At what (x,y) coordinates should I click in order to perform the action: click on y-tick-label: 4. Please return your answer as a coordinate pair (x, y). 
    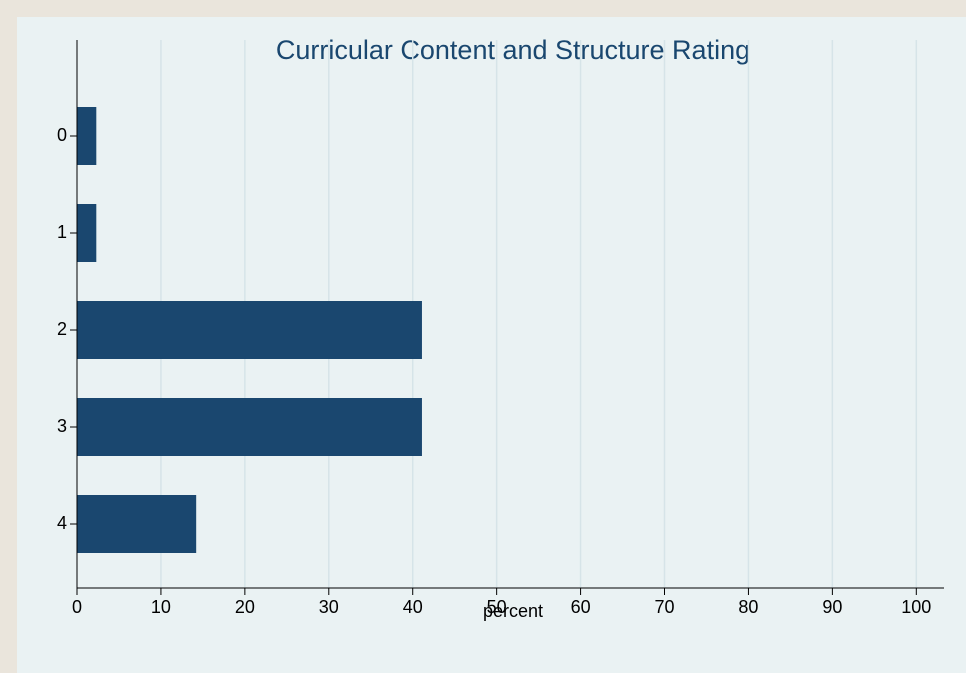
    Looking at the image, I should click on (62, 523).